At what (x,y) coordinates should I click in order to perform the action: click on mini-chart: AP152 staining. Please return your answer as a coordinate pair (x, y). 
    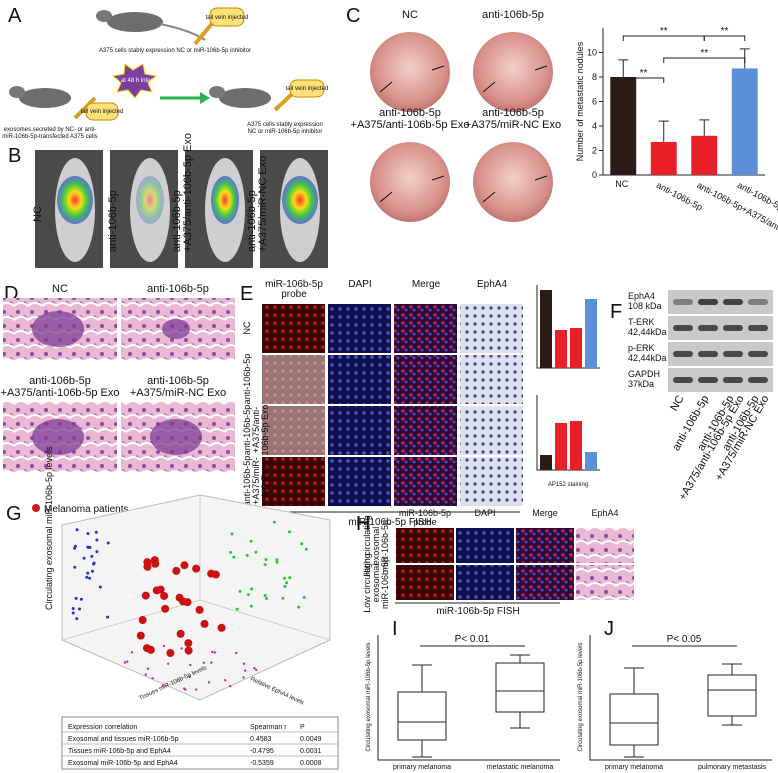
    Looking at the image, I should click on (568, 386).